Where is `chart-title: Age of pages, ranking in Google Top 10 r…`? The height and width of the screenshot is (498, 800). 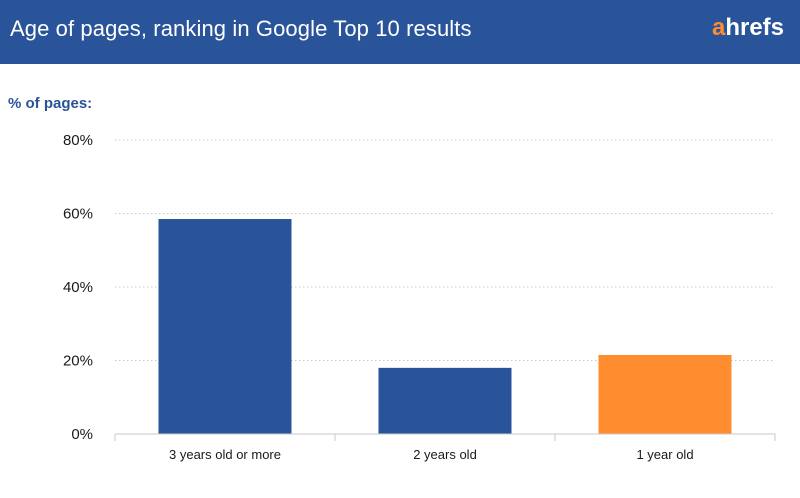 chart-title: Age of pages, ranking in Google Top 10 r… is located at coordinates (241, 28).